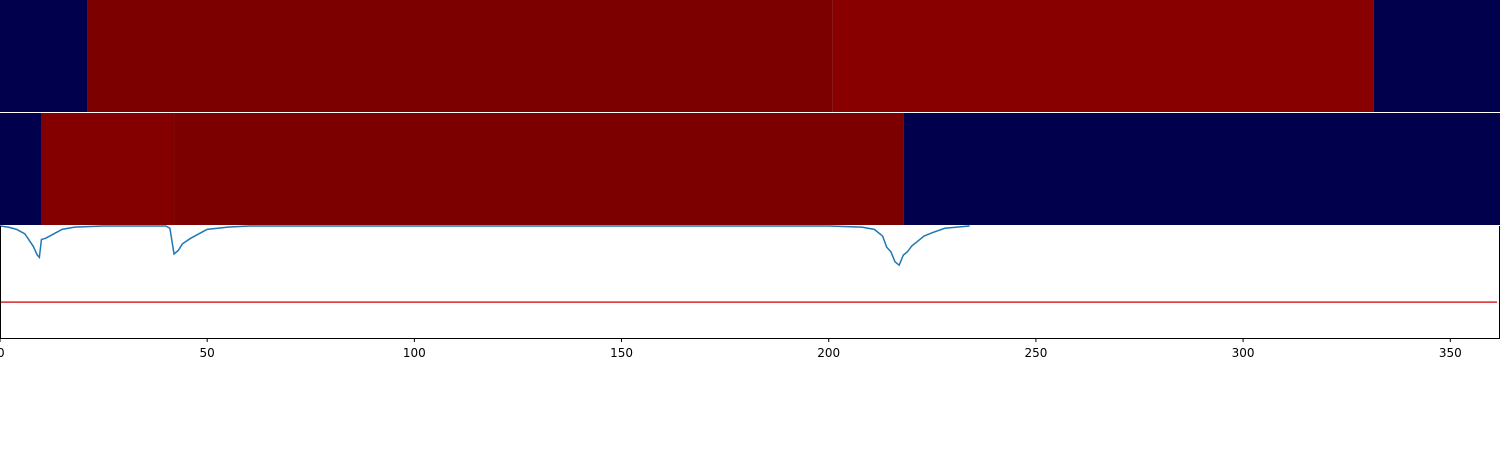 This screenshot has height=450, width=1500. Describe the element at coordinates (207, 353) in the screenshot. I see `x-tick-label: 50` at that location.